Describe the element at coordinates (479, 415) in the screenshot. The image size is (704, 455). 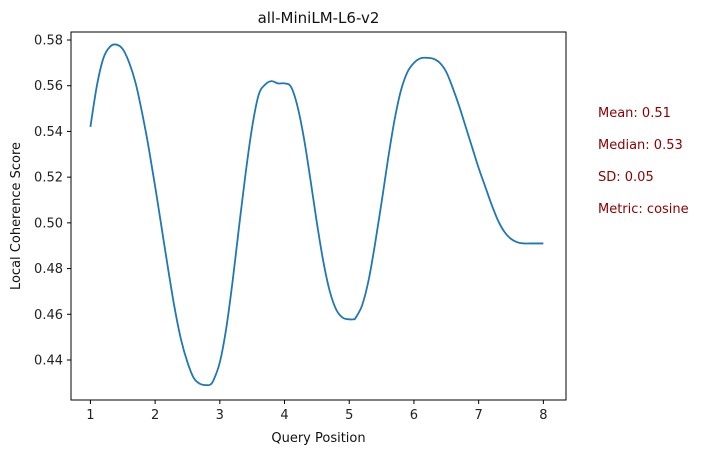
I see `x-tick-label: 7` at that location.